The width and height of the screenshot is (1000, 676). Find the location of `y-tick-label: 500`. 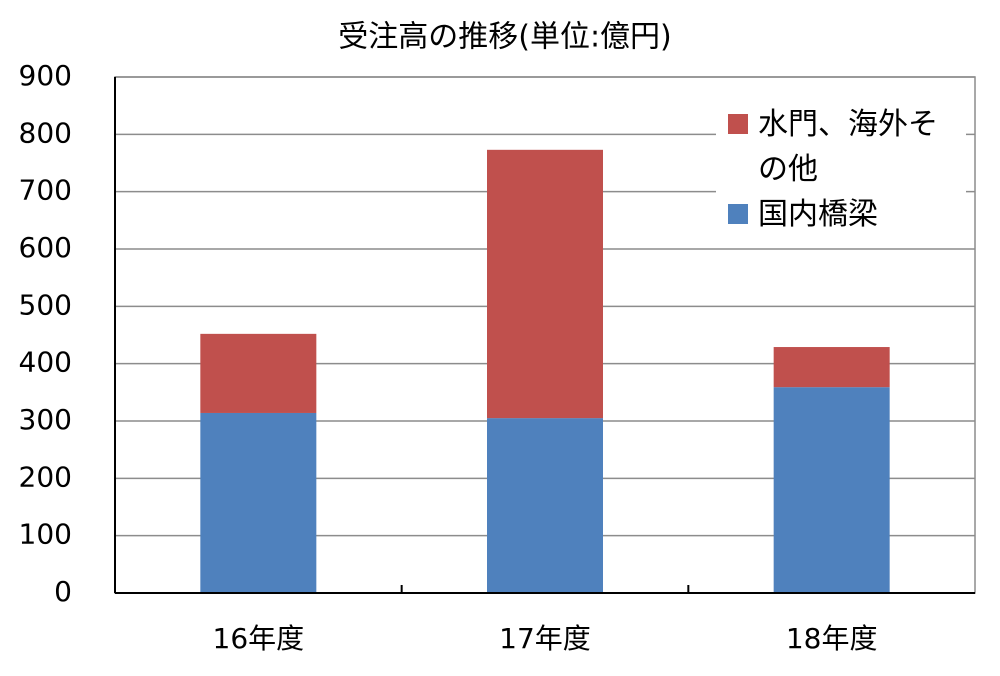

y-tick-label: 500 is located at coordinates (45, 304).